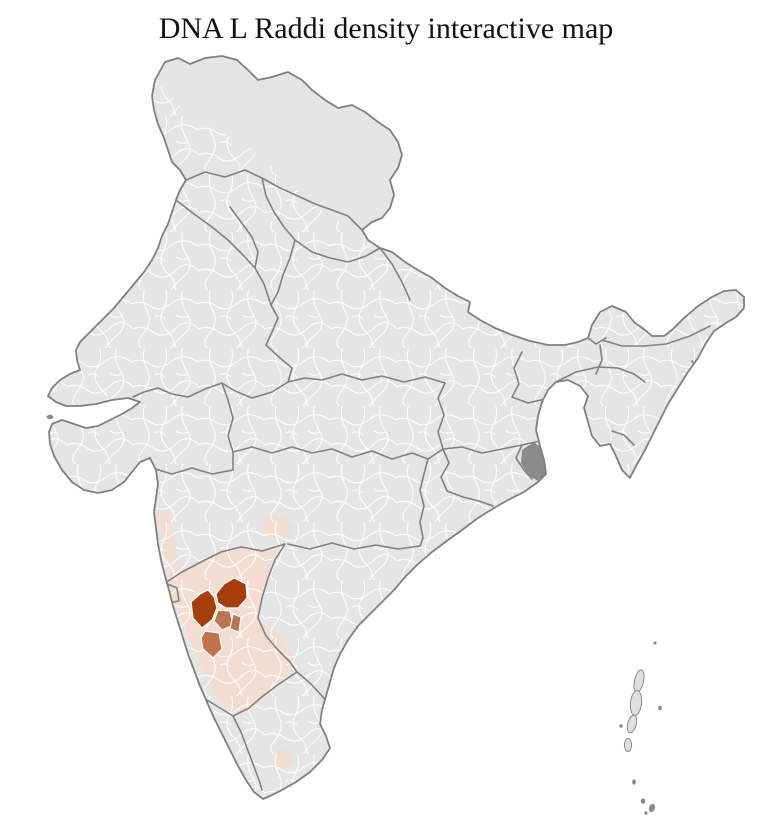 The width and height of the screenshot is (772, 818). What do you see at coordinates (640, 728) in the screenshot?
I see `andaman-nicobar-islands` at bounding box center [640, 728].